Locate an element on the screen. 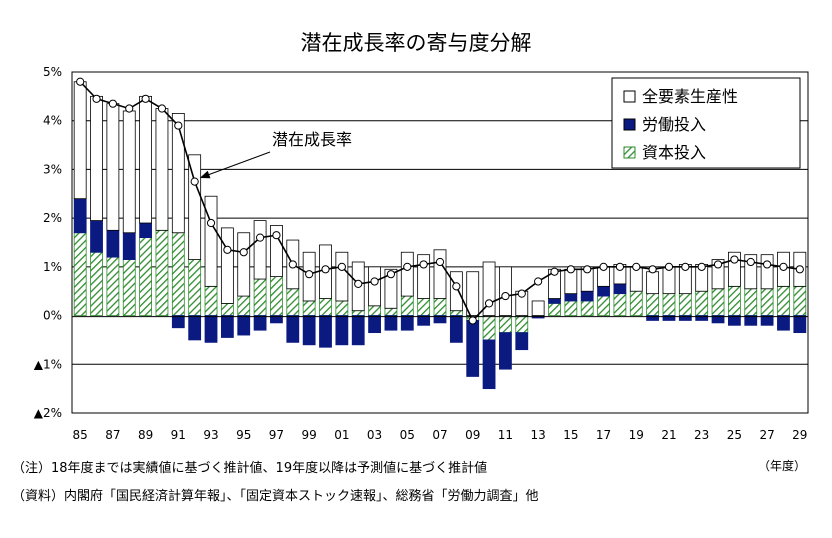 The width and height of the screenshot is (832, 538). x-tick-label: 15 is located at coordinates (570, 435).